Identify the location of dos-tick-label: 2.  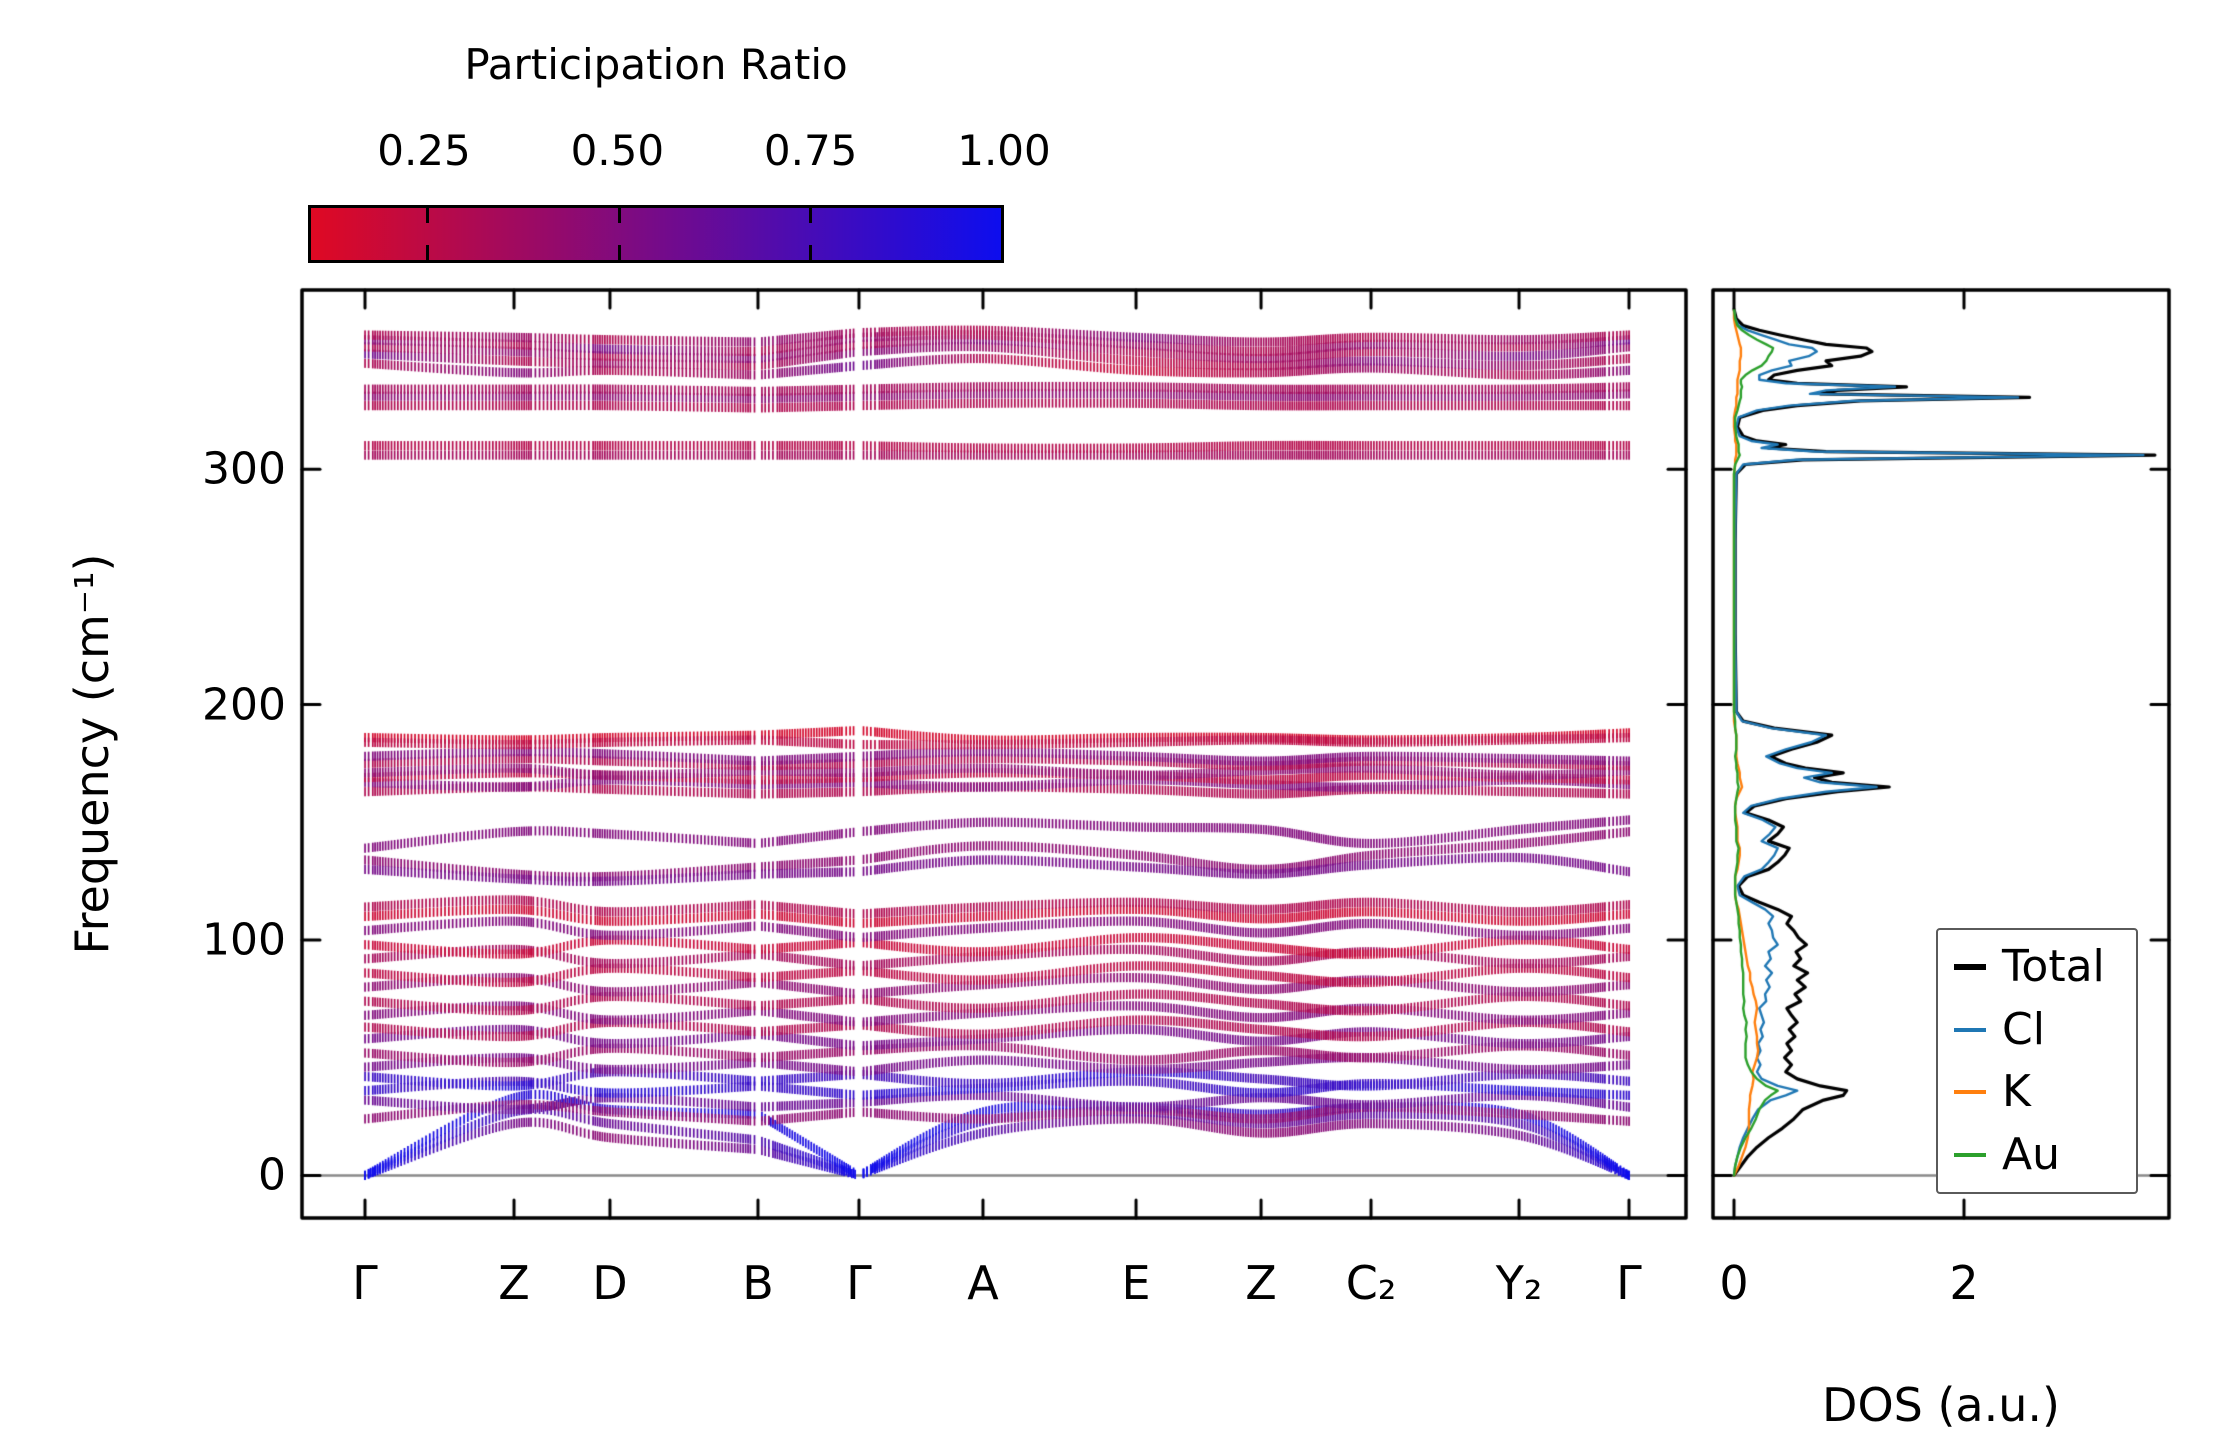
(1964, 1283).